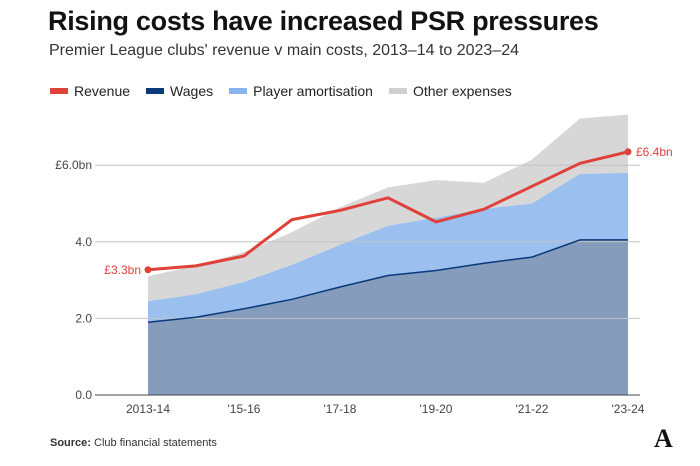 The width and height of the screenshot is (700, 466). Describe the element at coordinates (462, 91) in the screenshot. I see `legend-label-other-expenses: Other expenses` at that location.